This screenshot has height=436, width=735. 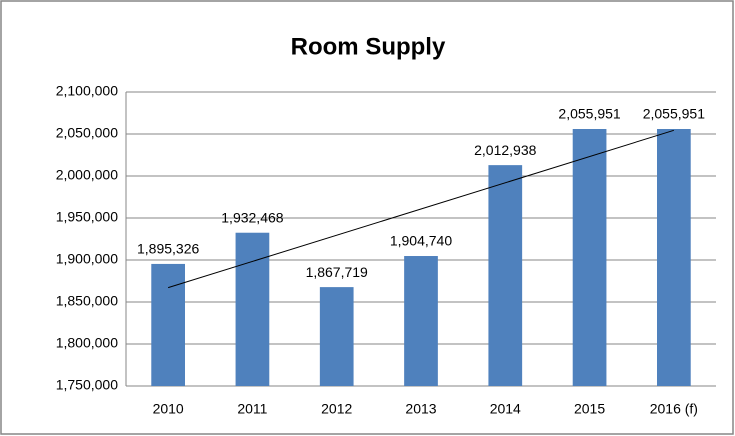 What do you see at coordinates (87, 91) in the screenshot?
I see `y-tick-label: 2,100,000` at bounding box center [87, 91].